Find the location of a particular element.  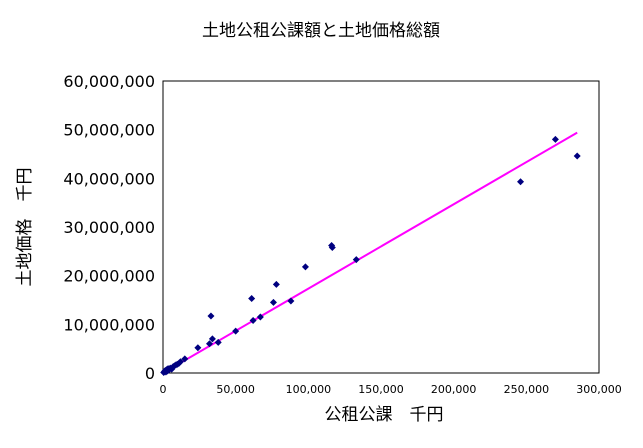

x-tick-label: 250,000 is located at coordinates (527, 389).